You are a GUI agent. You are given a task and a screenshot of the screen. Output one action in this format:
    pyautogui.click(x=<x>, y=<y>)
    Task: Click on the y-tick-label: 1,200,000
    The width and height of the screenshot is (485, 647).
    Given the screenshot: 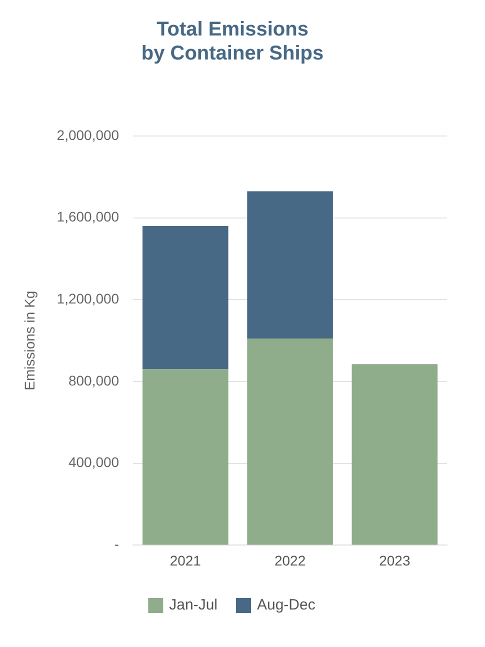 What is the action you would take?
    pyautogui.click(x=88, y=298)
    